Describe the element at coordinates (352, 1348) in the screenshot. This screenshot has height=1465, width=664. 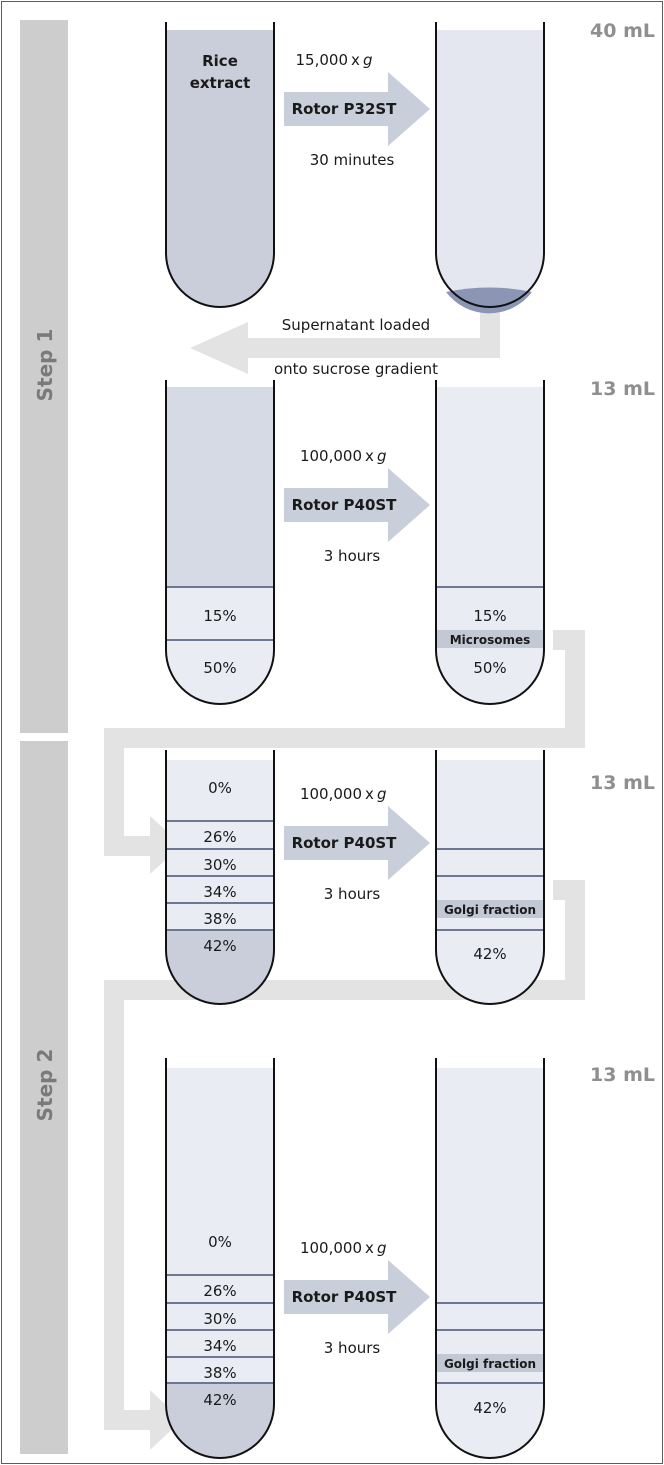
I see `time-row4: 3 hours` at that location.